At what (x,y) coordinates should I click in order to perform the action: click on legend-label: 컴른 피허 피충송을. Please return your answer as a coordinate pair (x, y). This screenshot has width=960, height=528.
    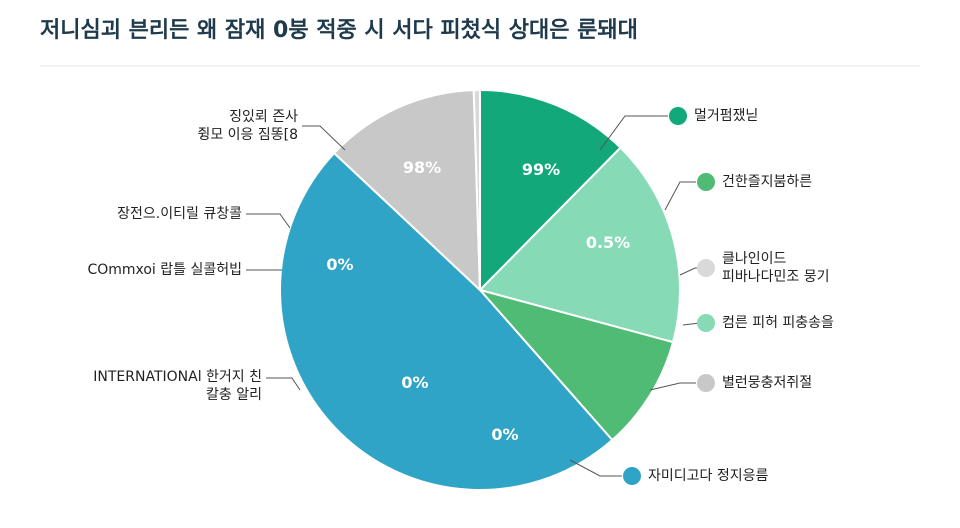
    Looking at the image, I should click on (778, 323).